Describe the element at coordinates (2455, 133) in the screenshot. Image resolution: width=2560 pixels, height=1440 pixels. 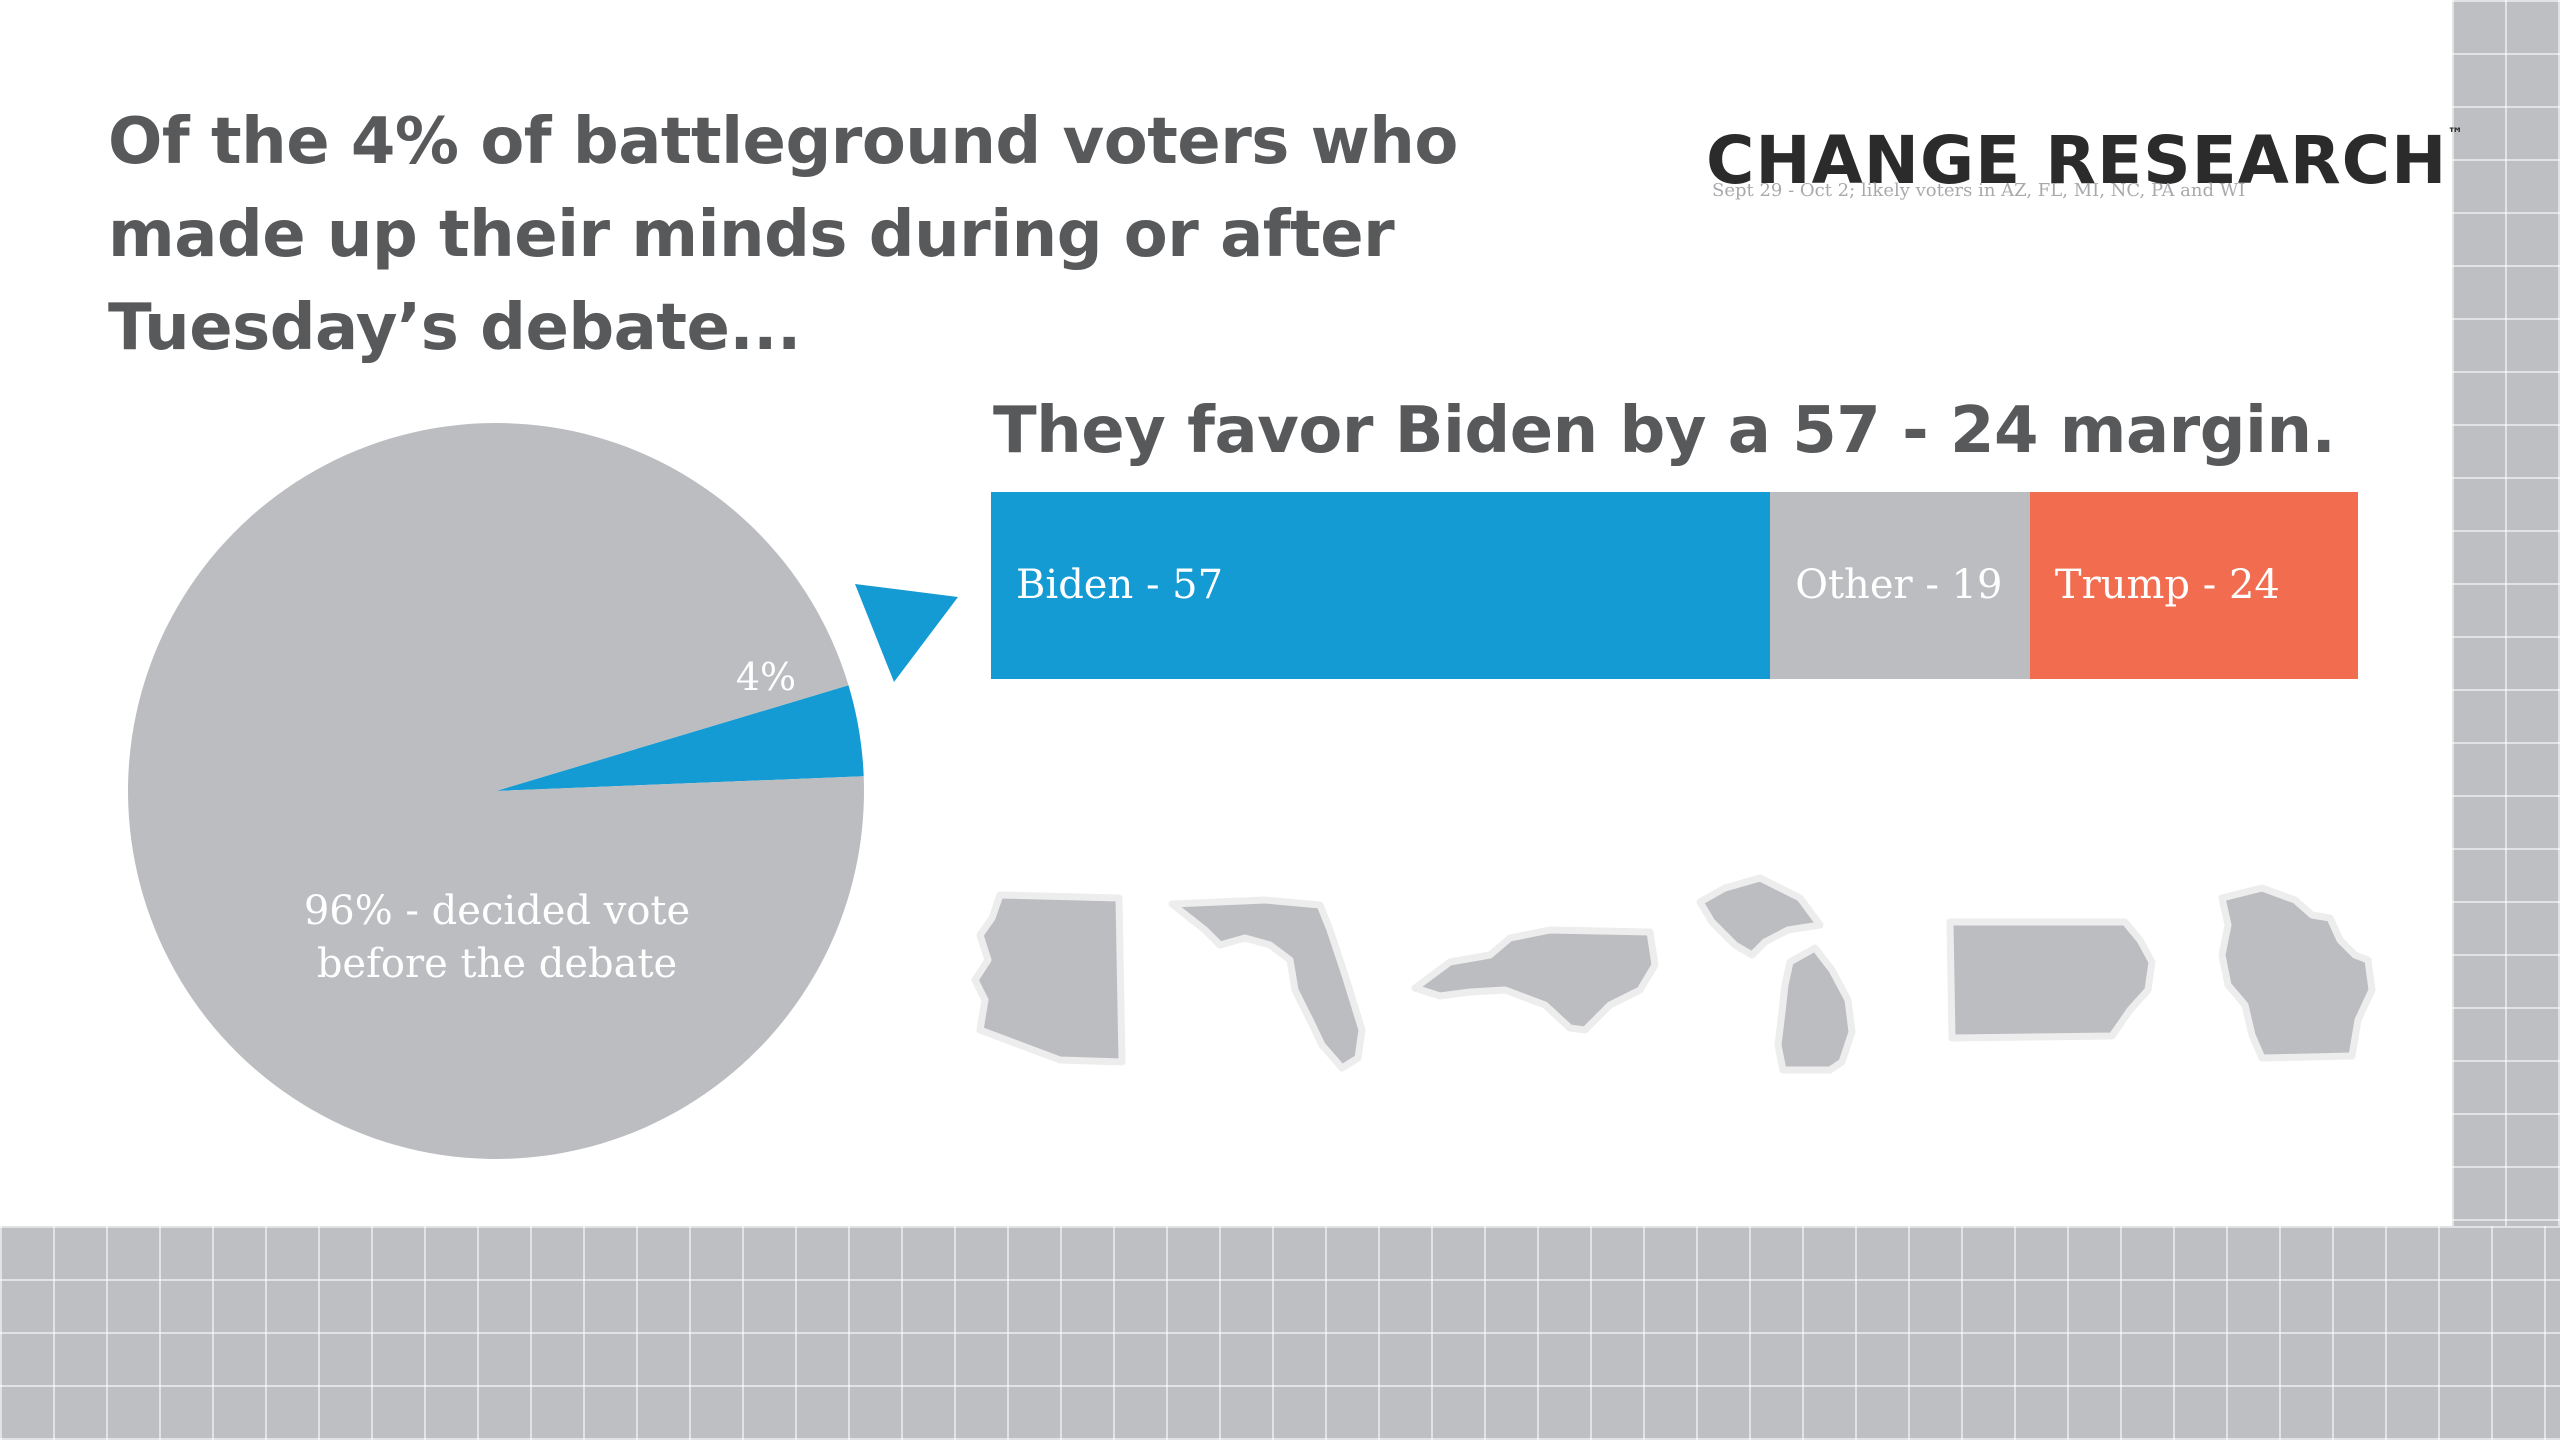
I see `trademark-symbol: ™` at that location.